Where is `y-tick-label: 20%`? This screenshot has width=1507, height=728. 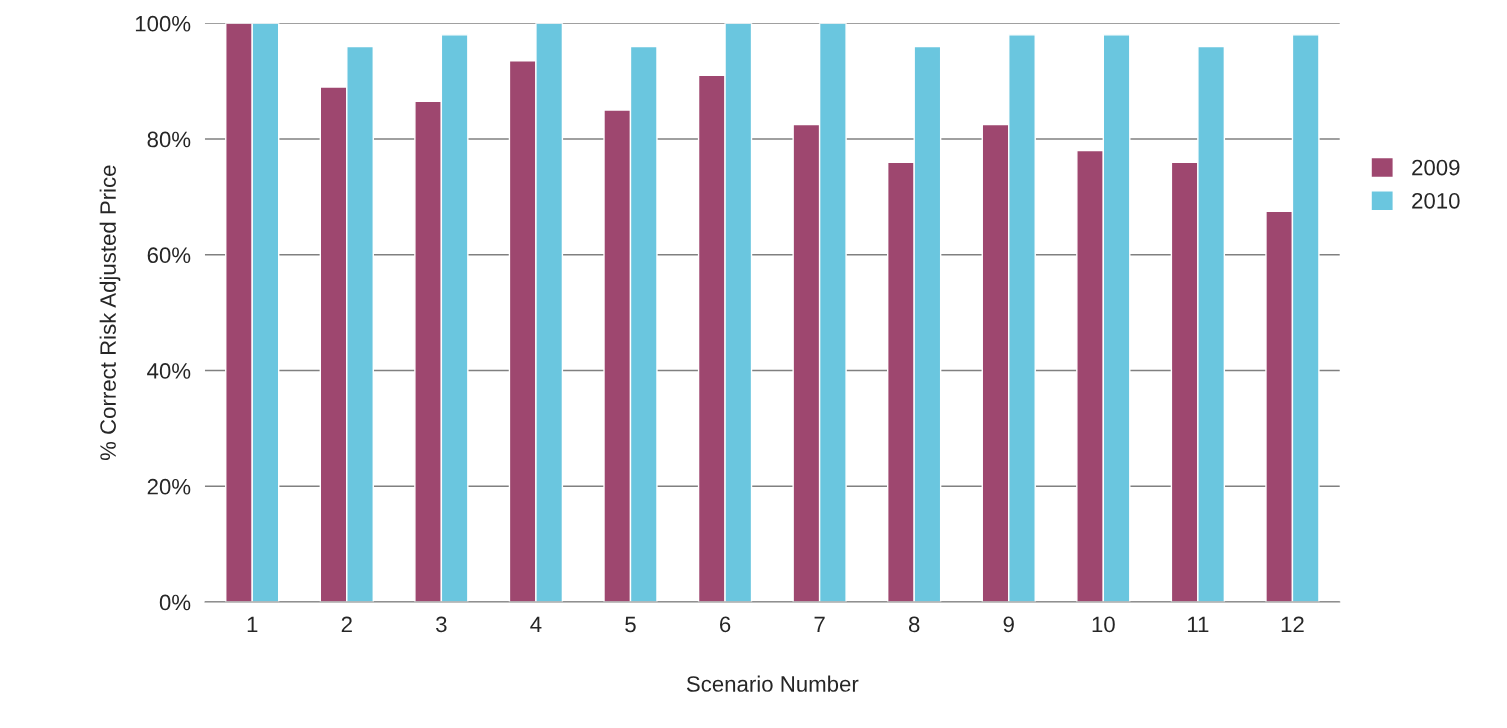 y-tick-label: 20% is located at coordinates (169, 486).